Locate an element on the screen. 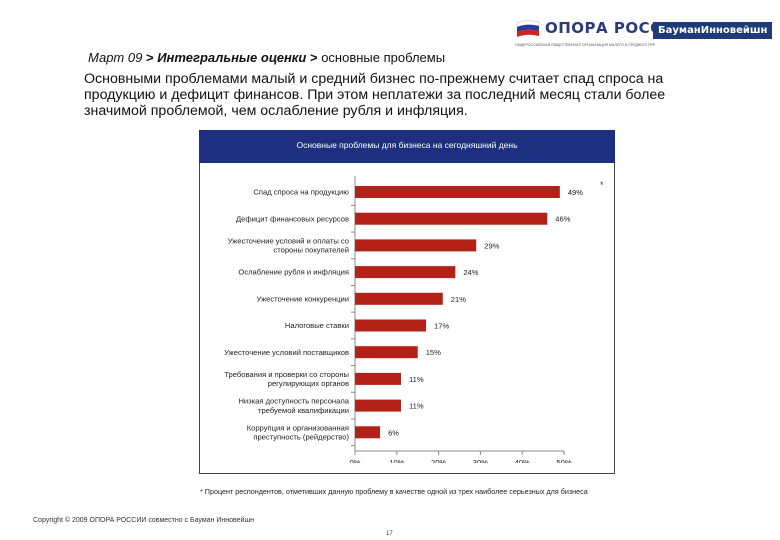 The height and width of the screenshot is (540, 780). category-label-6: Налоговые ставки is located at coordinates (317, 325).